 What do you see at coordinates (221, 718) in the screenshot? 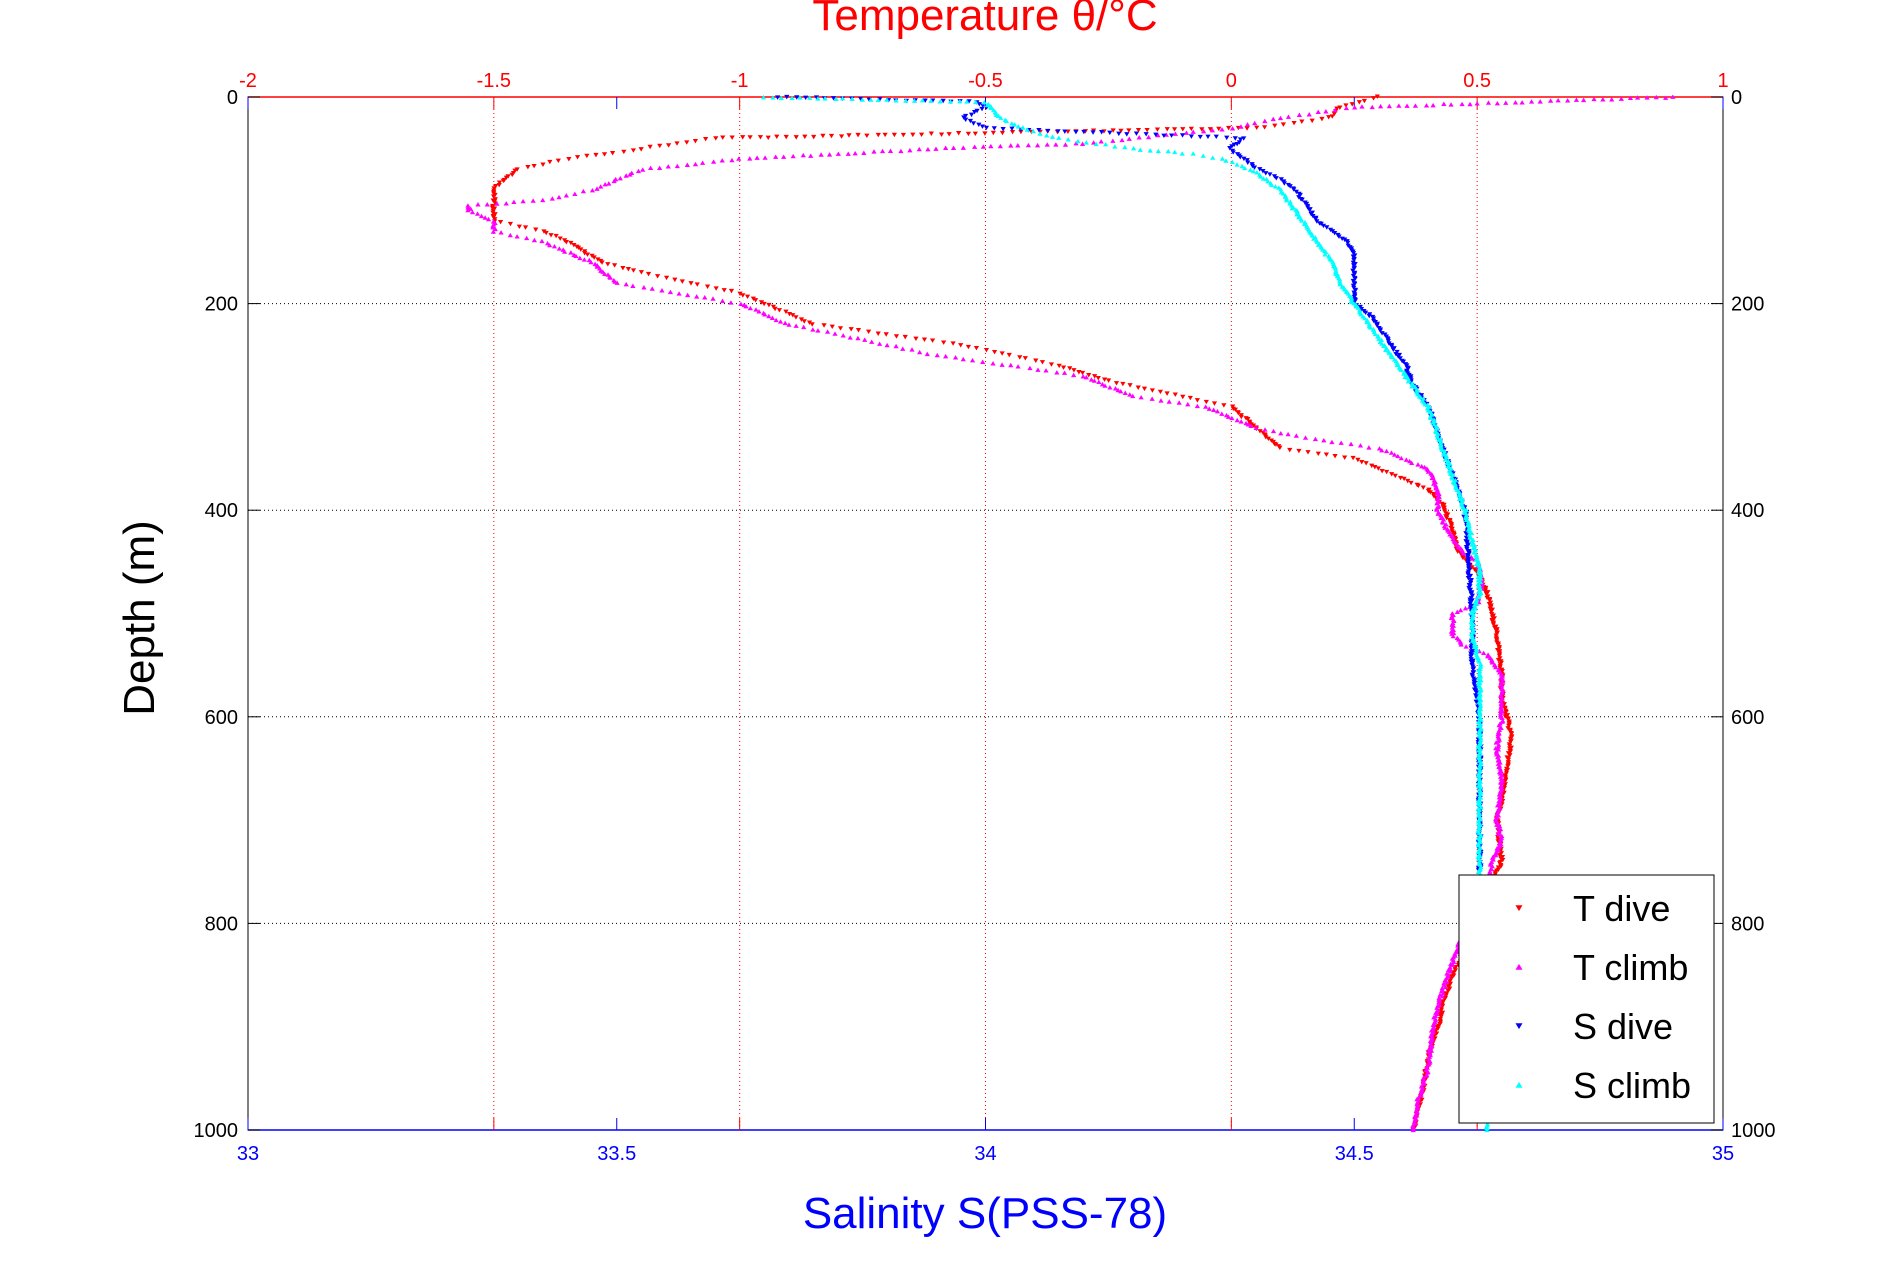
I see `depth-tick-label-left: 600` at bounding box center [221, 718].